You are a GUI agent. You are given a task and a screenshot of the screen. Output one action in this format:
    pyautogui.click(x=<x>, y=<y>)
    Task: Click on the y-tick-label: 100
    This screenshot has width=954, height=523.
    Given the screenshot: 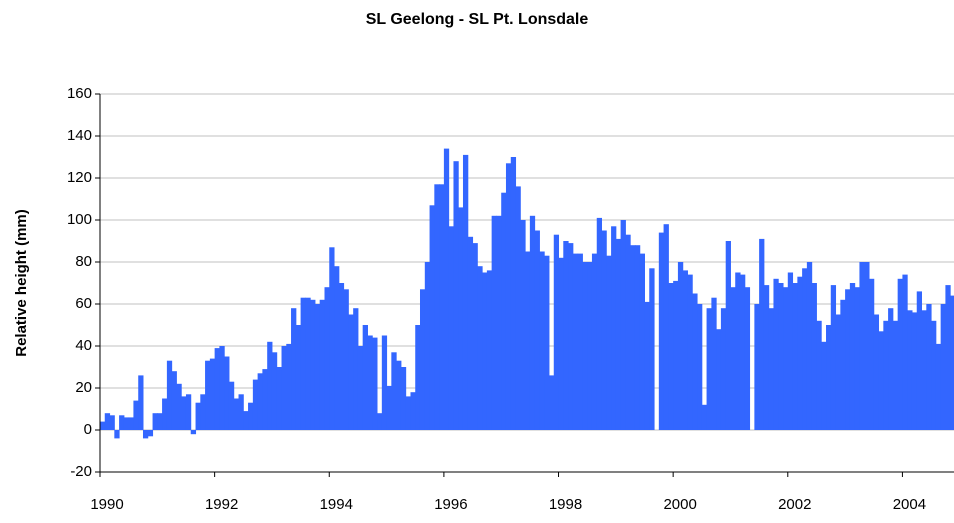 What is the action you would take?
    pyautogui.click(x=79, y=219)
    